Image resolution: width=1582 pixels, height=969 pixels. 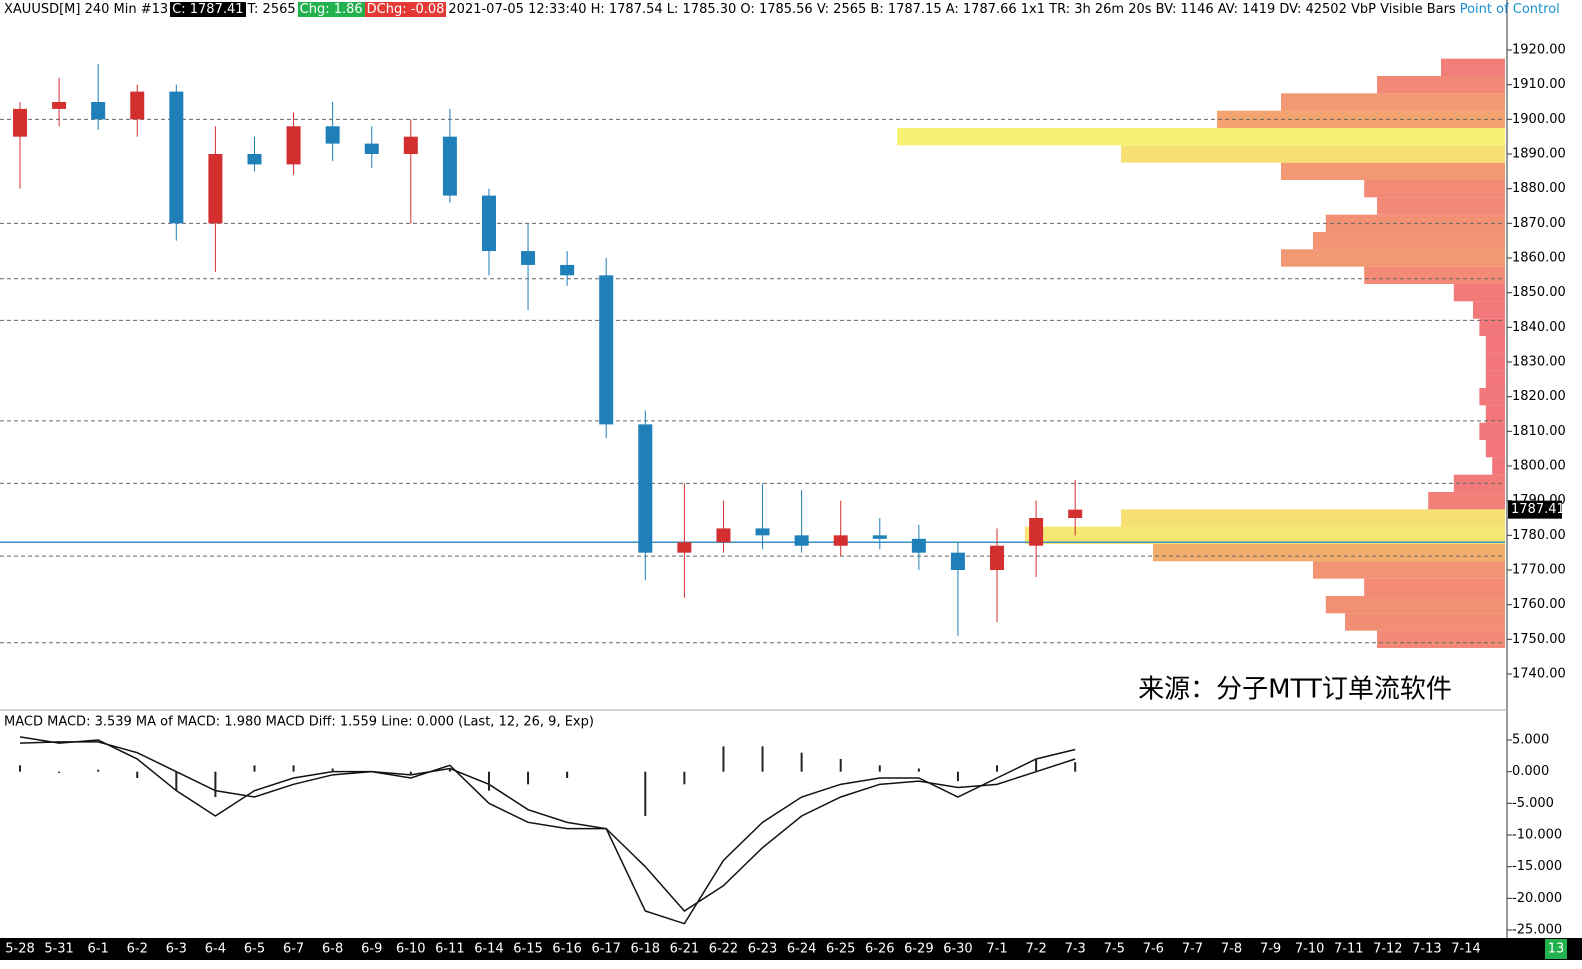 I want to click on x-tick-label: 6-4, so click(x=215, y=949).